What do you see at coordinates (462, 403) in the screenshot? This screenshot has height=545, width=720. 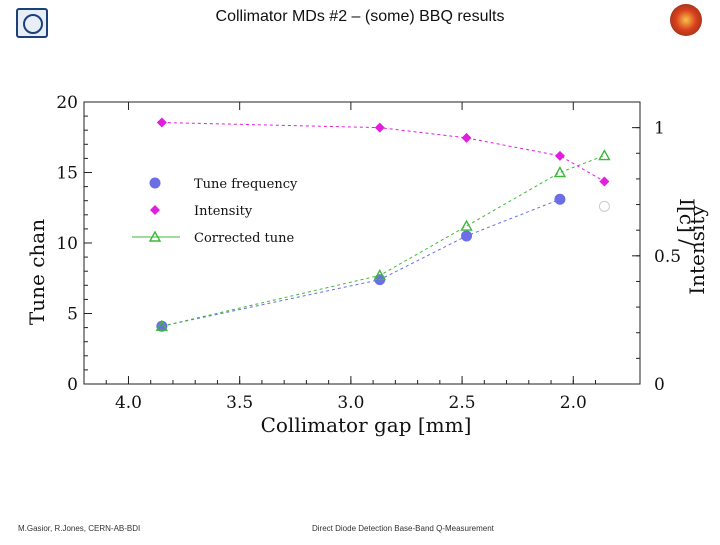 I see `x-tick-label: 2.5` at bounding box center [462, 403].